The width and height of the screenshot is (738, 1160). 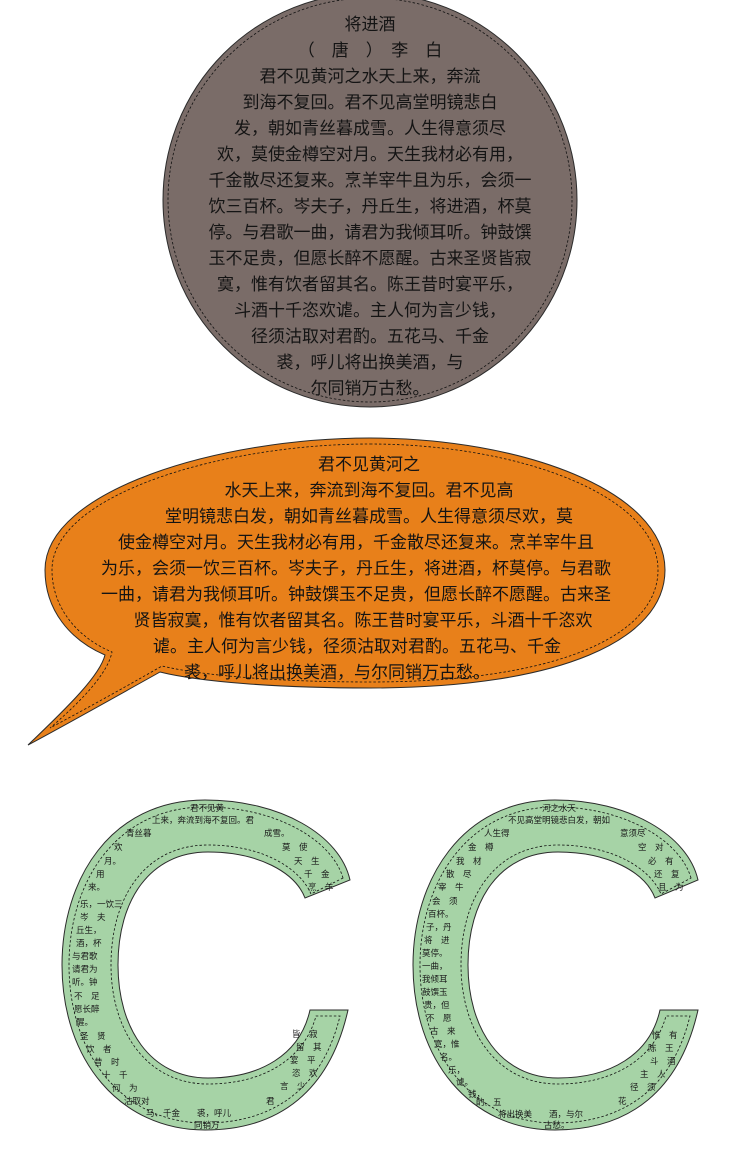 What do you see at coordinates (481, 848) in the screenshot?
I see `c-right-line: 金 樽` at bounding box center [481, 848].